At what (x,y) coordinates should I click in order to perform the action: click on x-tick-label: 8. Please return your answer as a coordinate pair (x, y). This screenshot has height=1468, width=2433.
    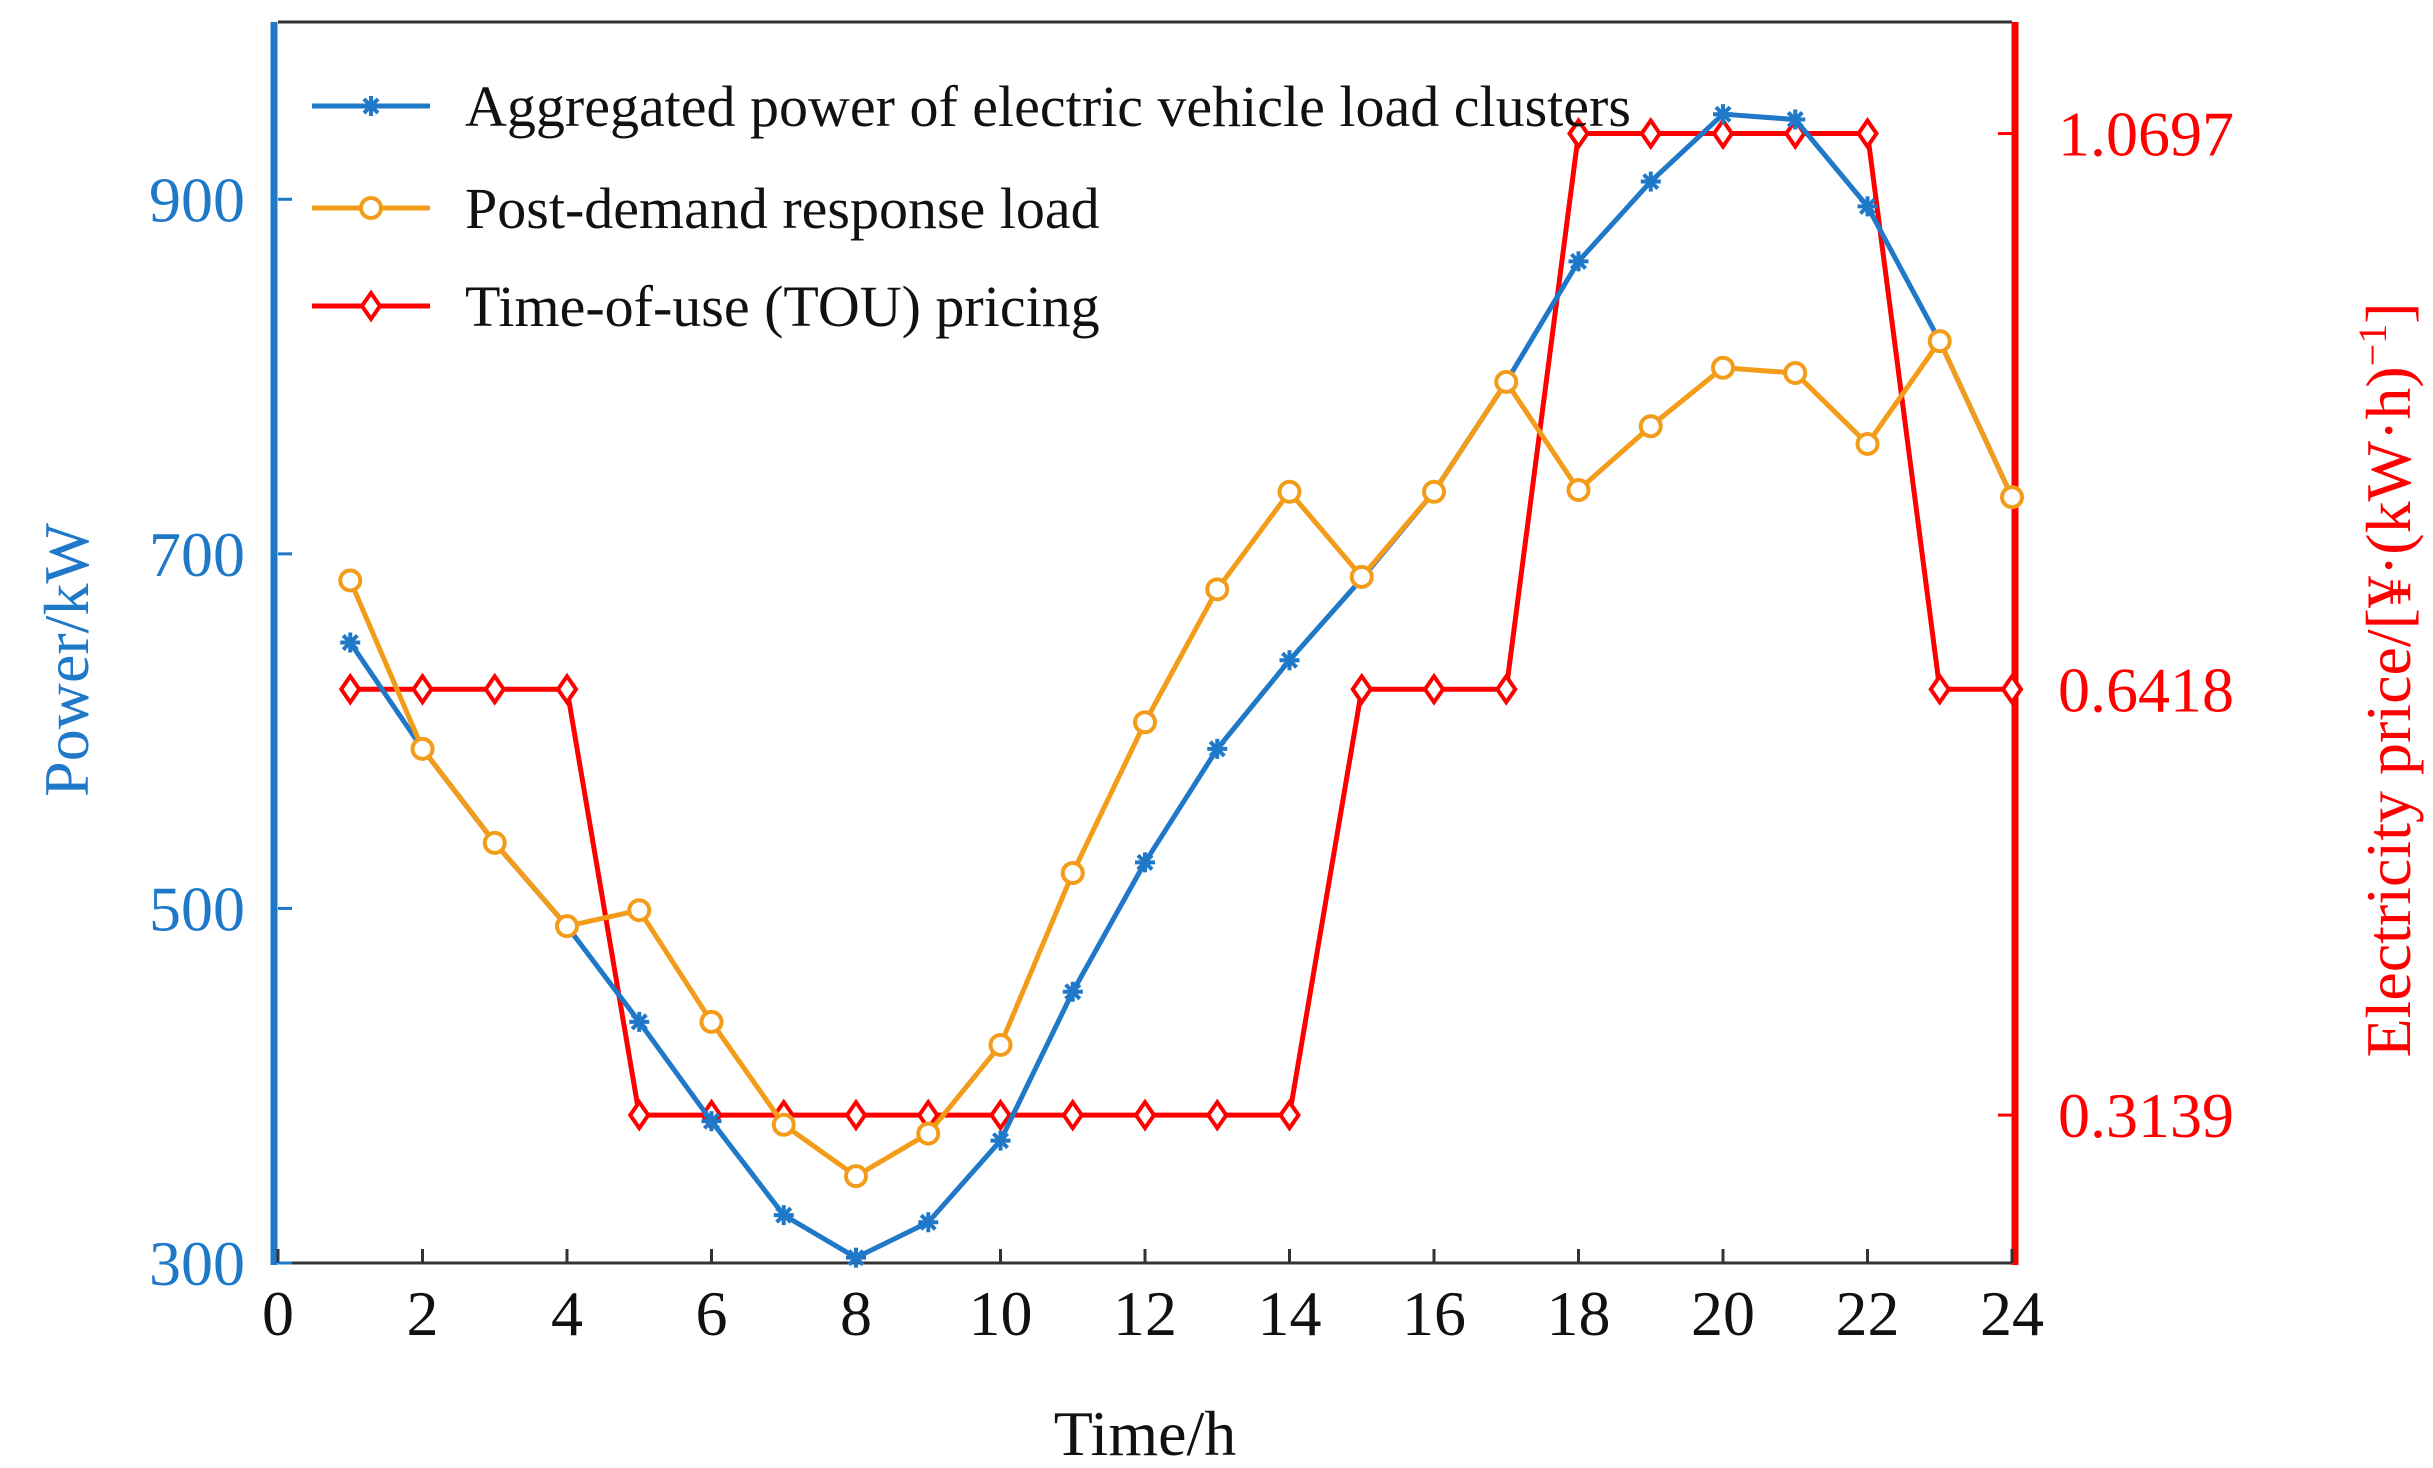
    Looking at the image, I should click on (856, 1313).